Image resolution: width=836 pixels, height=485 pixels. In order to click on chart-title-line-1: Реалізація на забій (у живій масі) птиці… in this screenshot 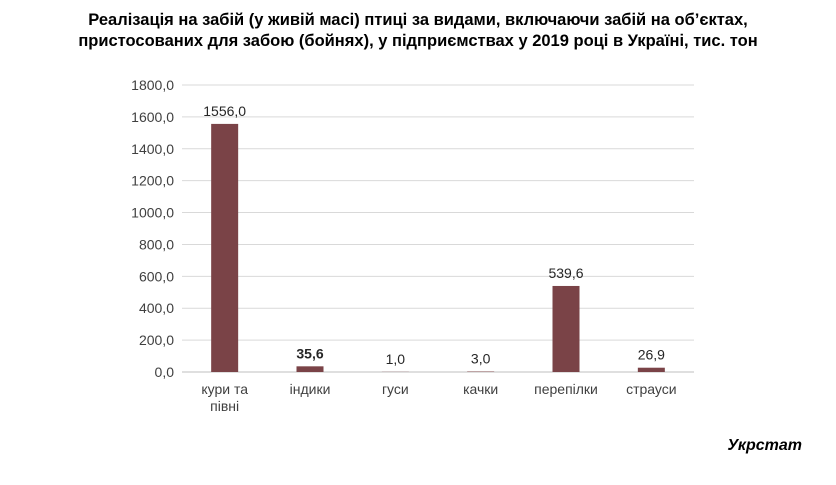, I will do `click(418, 20)`.